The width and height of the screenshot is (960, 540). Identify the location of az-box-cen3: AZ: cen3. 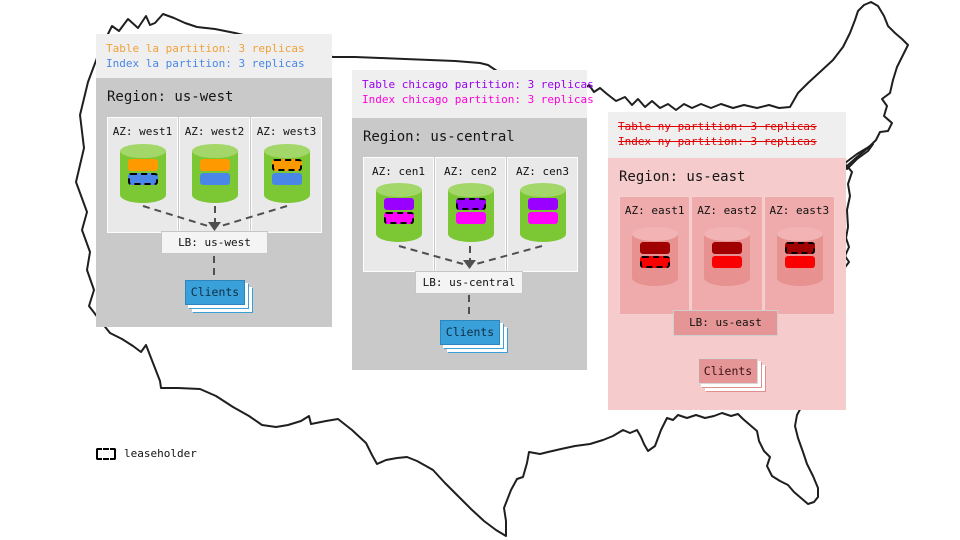
(542, 214).